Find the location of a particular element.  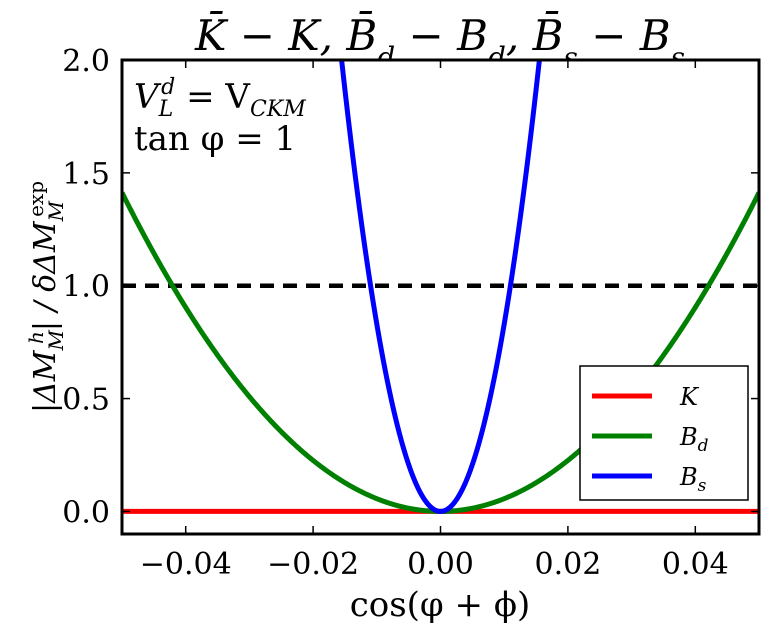

title-part: − K, is located at coordinates (286, 35).